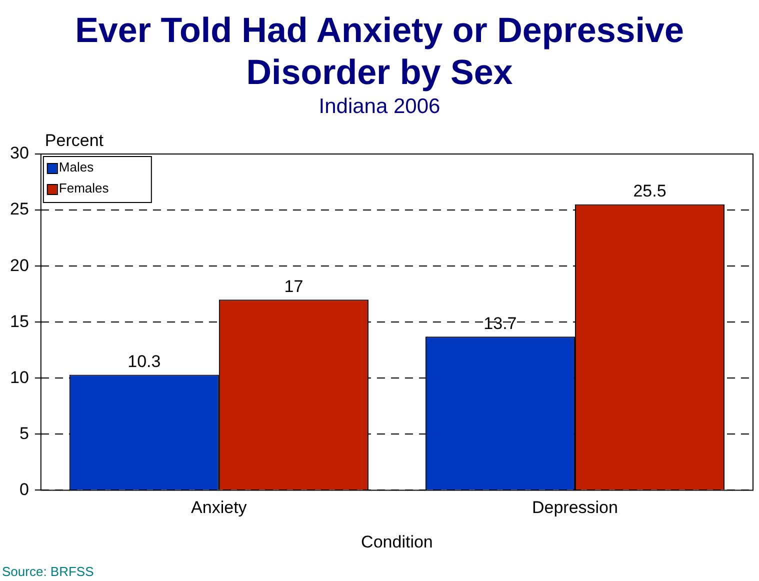  What do you see at coordinates (649, 191) in the screenshot?
I see `data-label: 25.5` at bounding box center [649, 191].